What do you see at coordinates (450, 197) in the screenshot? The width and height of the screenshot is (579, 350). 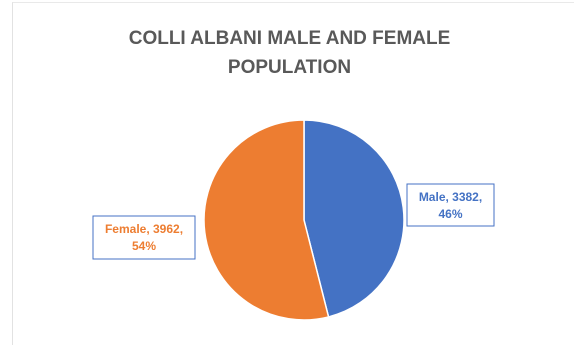 I see `data-label-male-line-1: Male, 3382,` at bounding box center [450, 197].